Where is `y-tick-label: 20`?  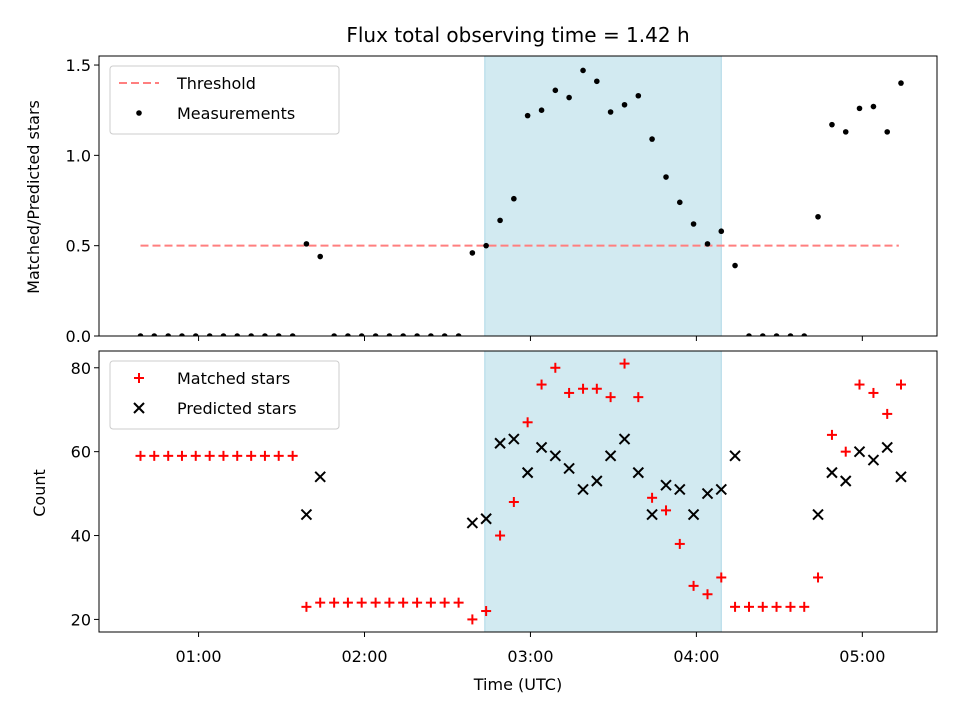 y-tick-label: 20 is located at coordinates (81, 619).